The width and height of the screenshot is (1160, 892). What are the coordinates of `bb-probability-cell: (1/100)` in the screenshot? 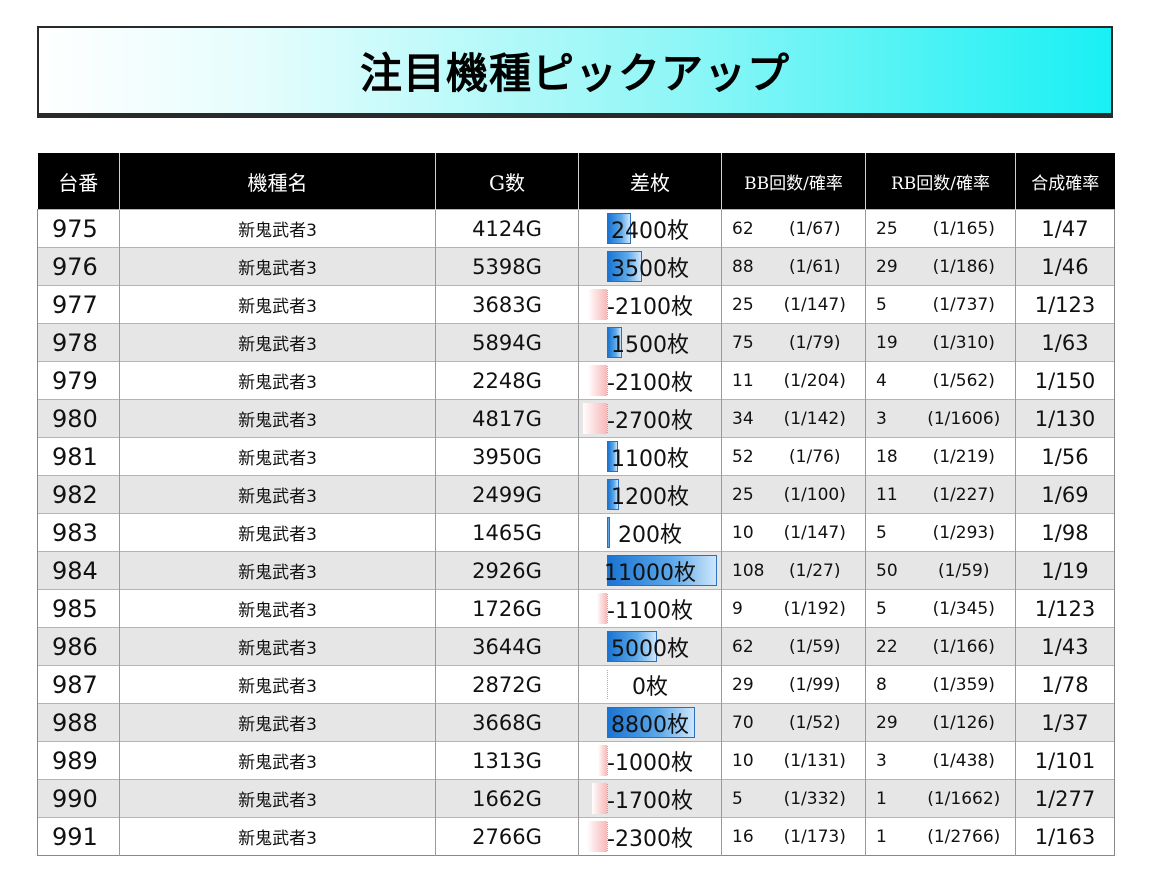 It's located at (815, 494).